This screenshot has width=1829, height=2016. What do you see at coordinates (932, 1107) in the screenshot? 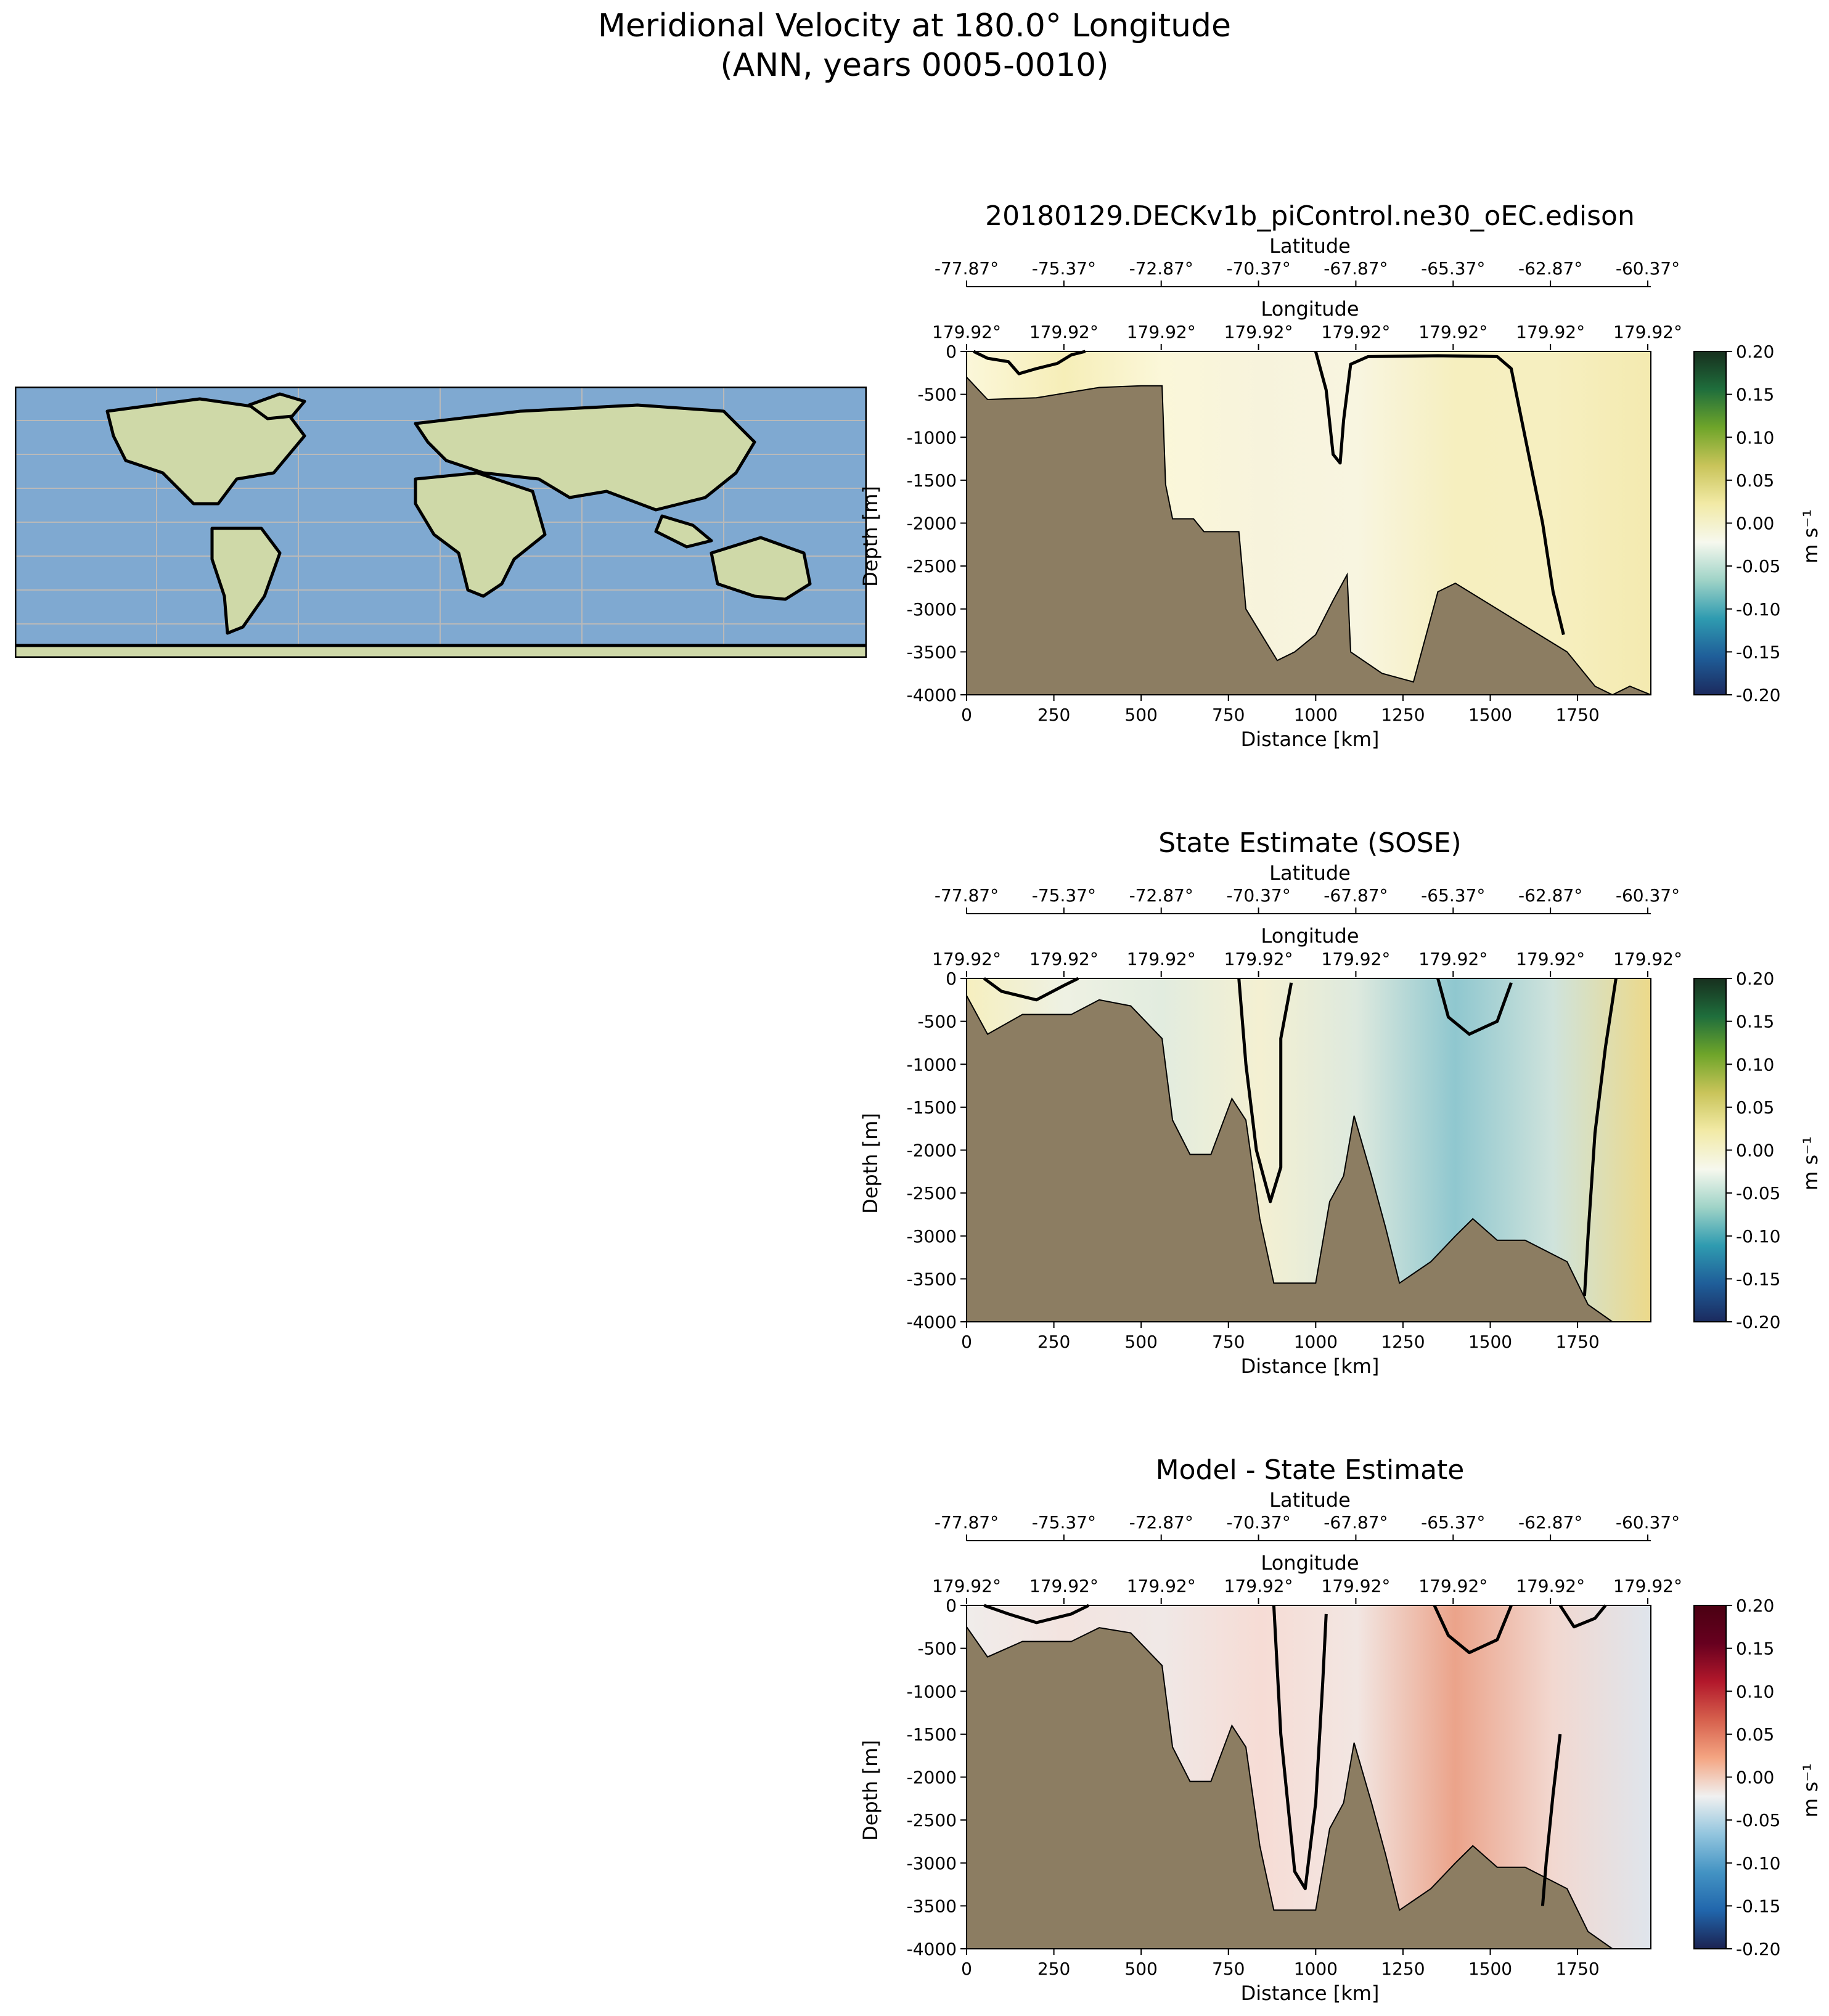
I see `y-tick-label: -1500` at bounding box center [932, 1107].